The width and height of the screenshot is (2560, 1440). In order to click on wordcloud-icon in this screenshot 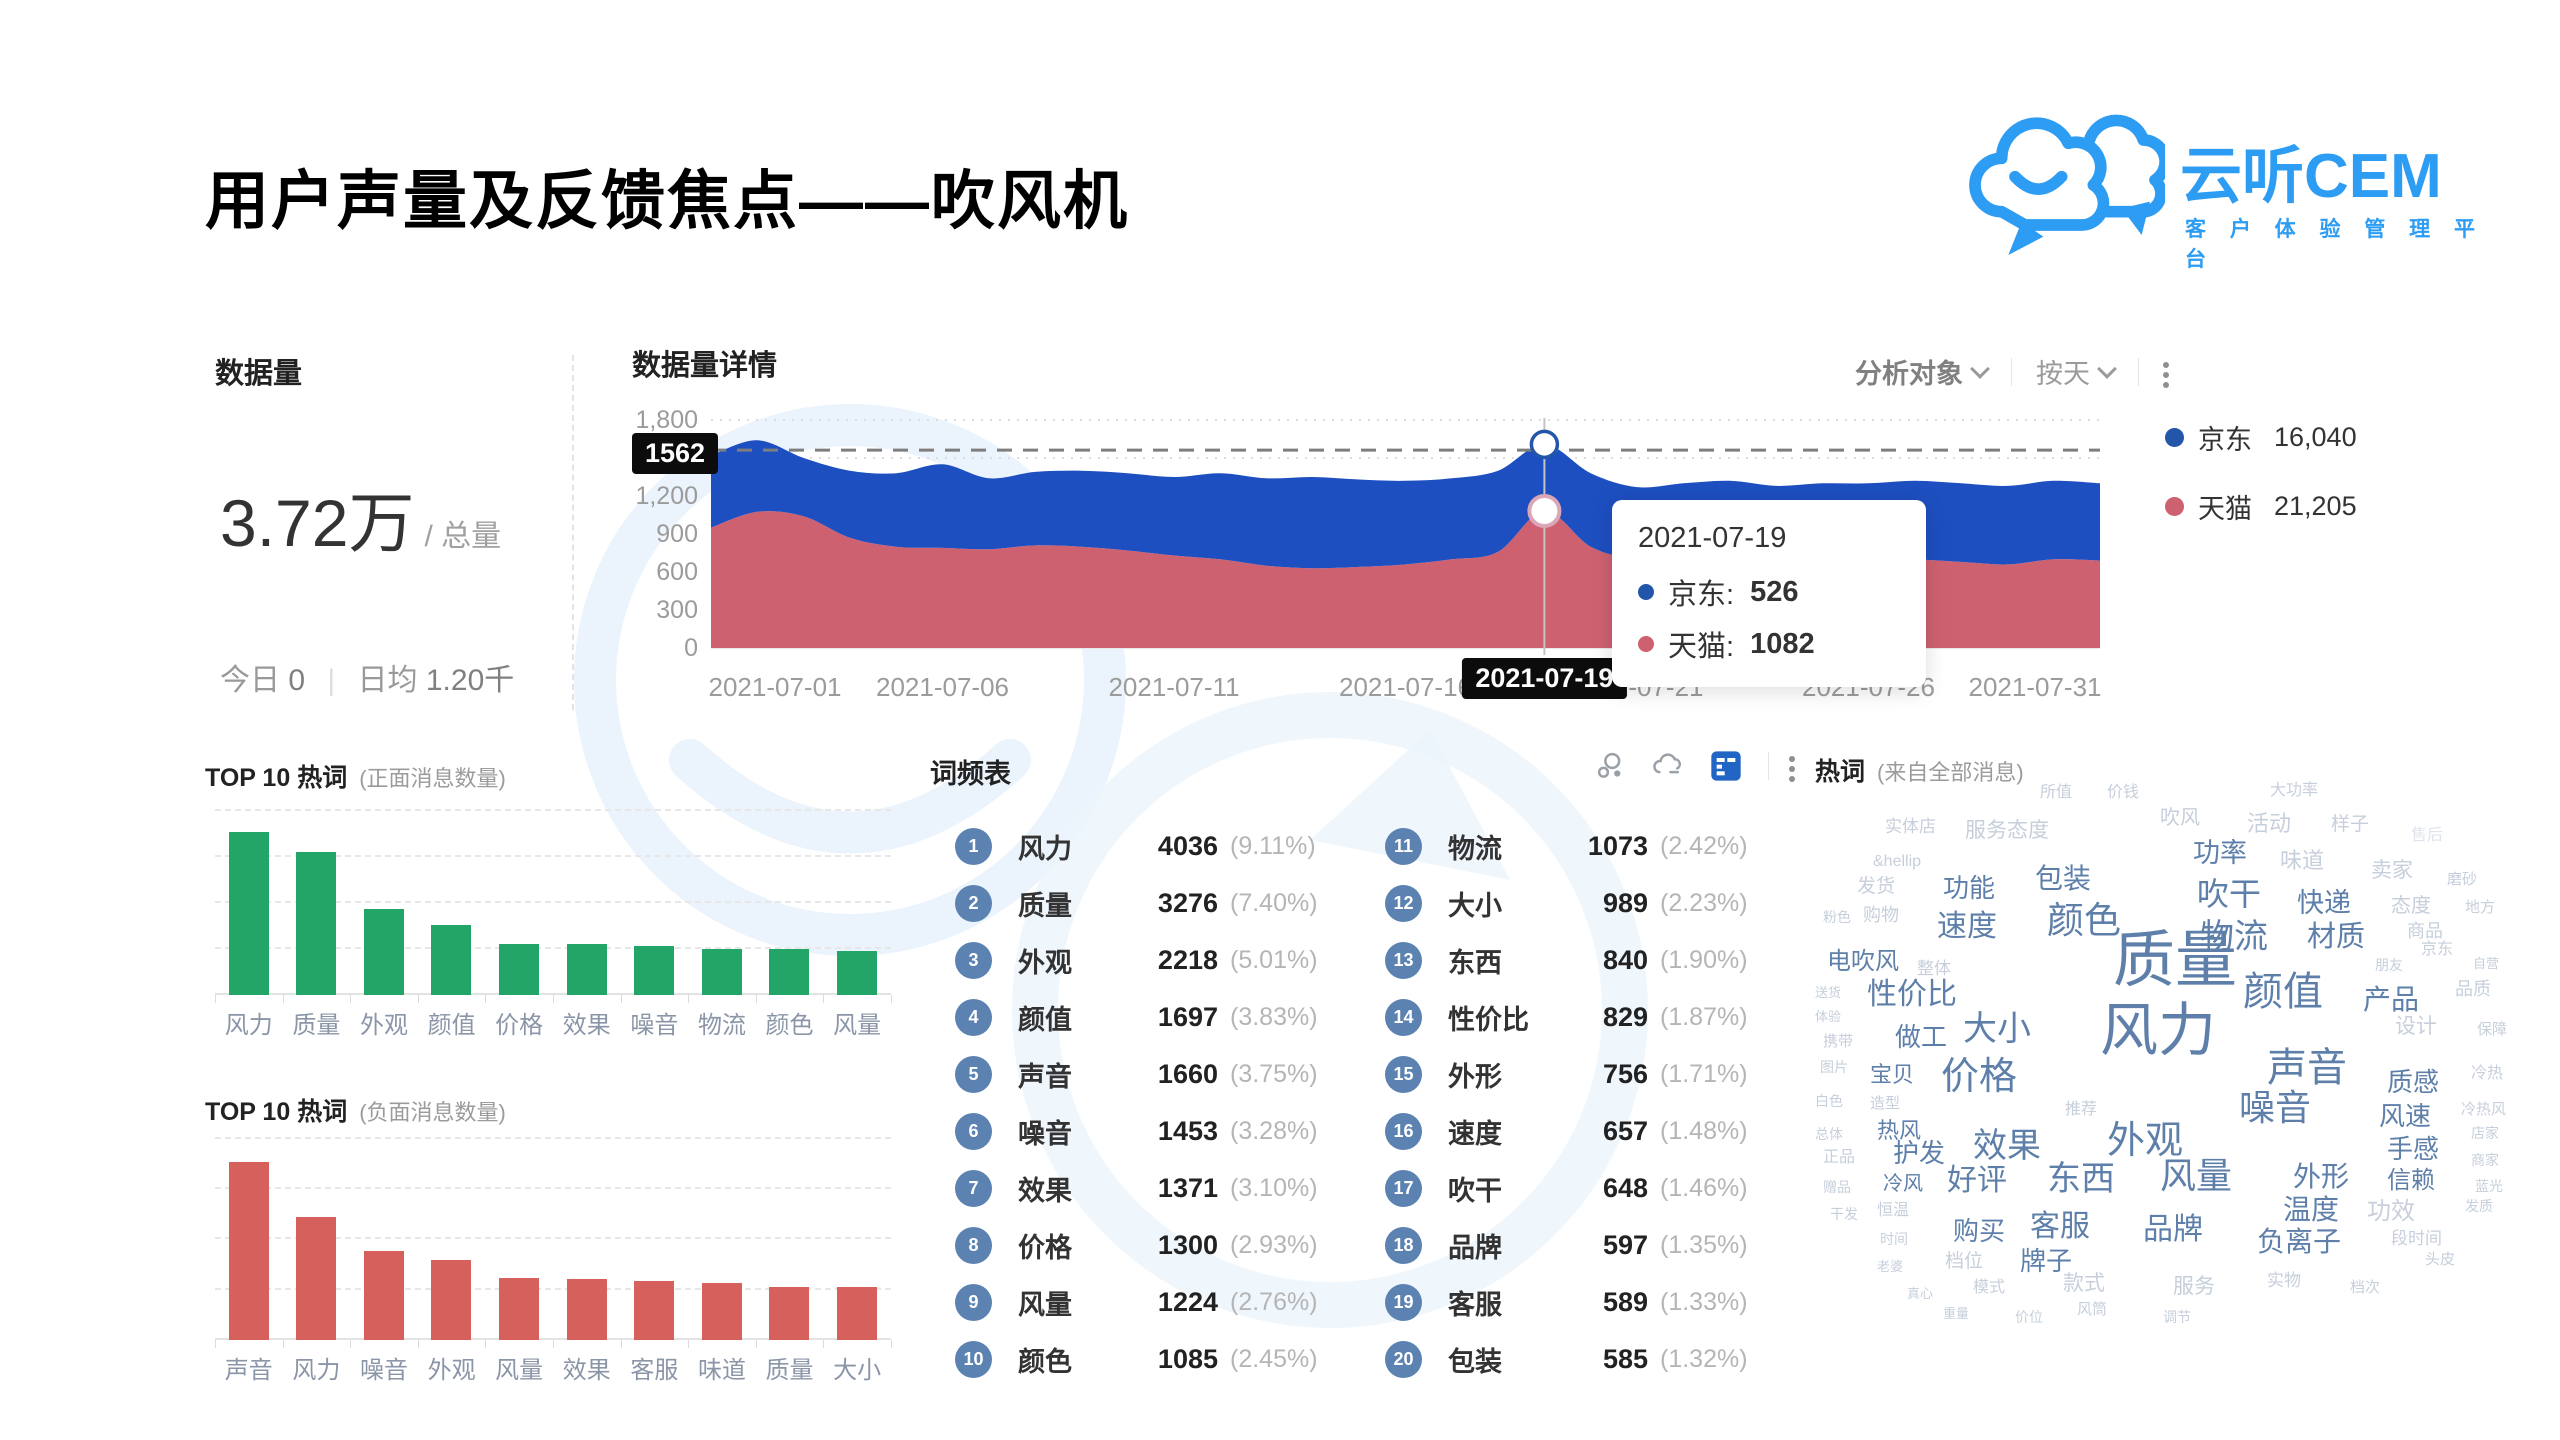, I will do `click(1668, 766)`.